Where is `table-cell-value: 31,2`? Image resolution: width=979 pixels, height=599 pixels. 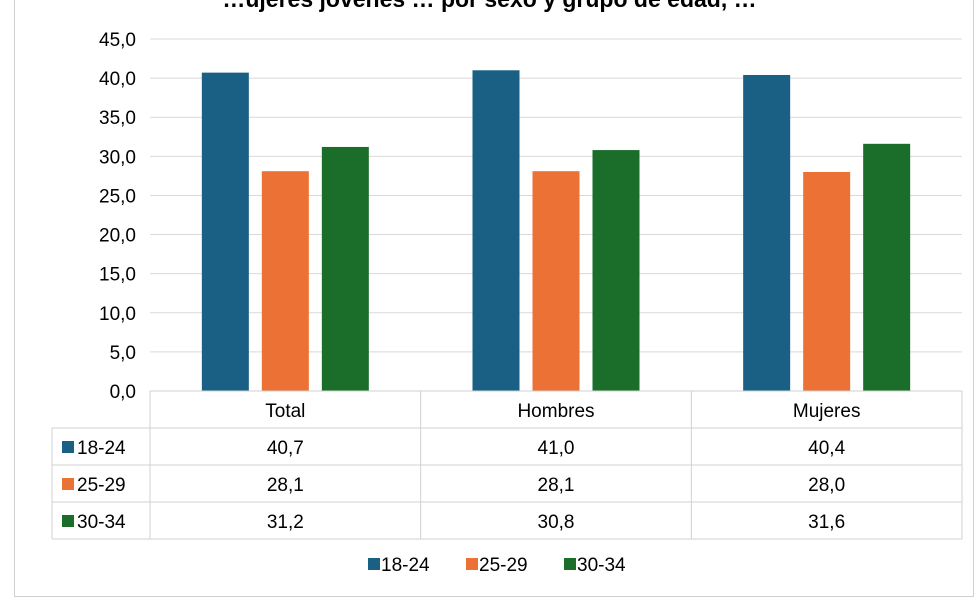
table-cell-value: 31,2 is located at coordinates (285, 522).